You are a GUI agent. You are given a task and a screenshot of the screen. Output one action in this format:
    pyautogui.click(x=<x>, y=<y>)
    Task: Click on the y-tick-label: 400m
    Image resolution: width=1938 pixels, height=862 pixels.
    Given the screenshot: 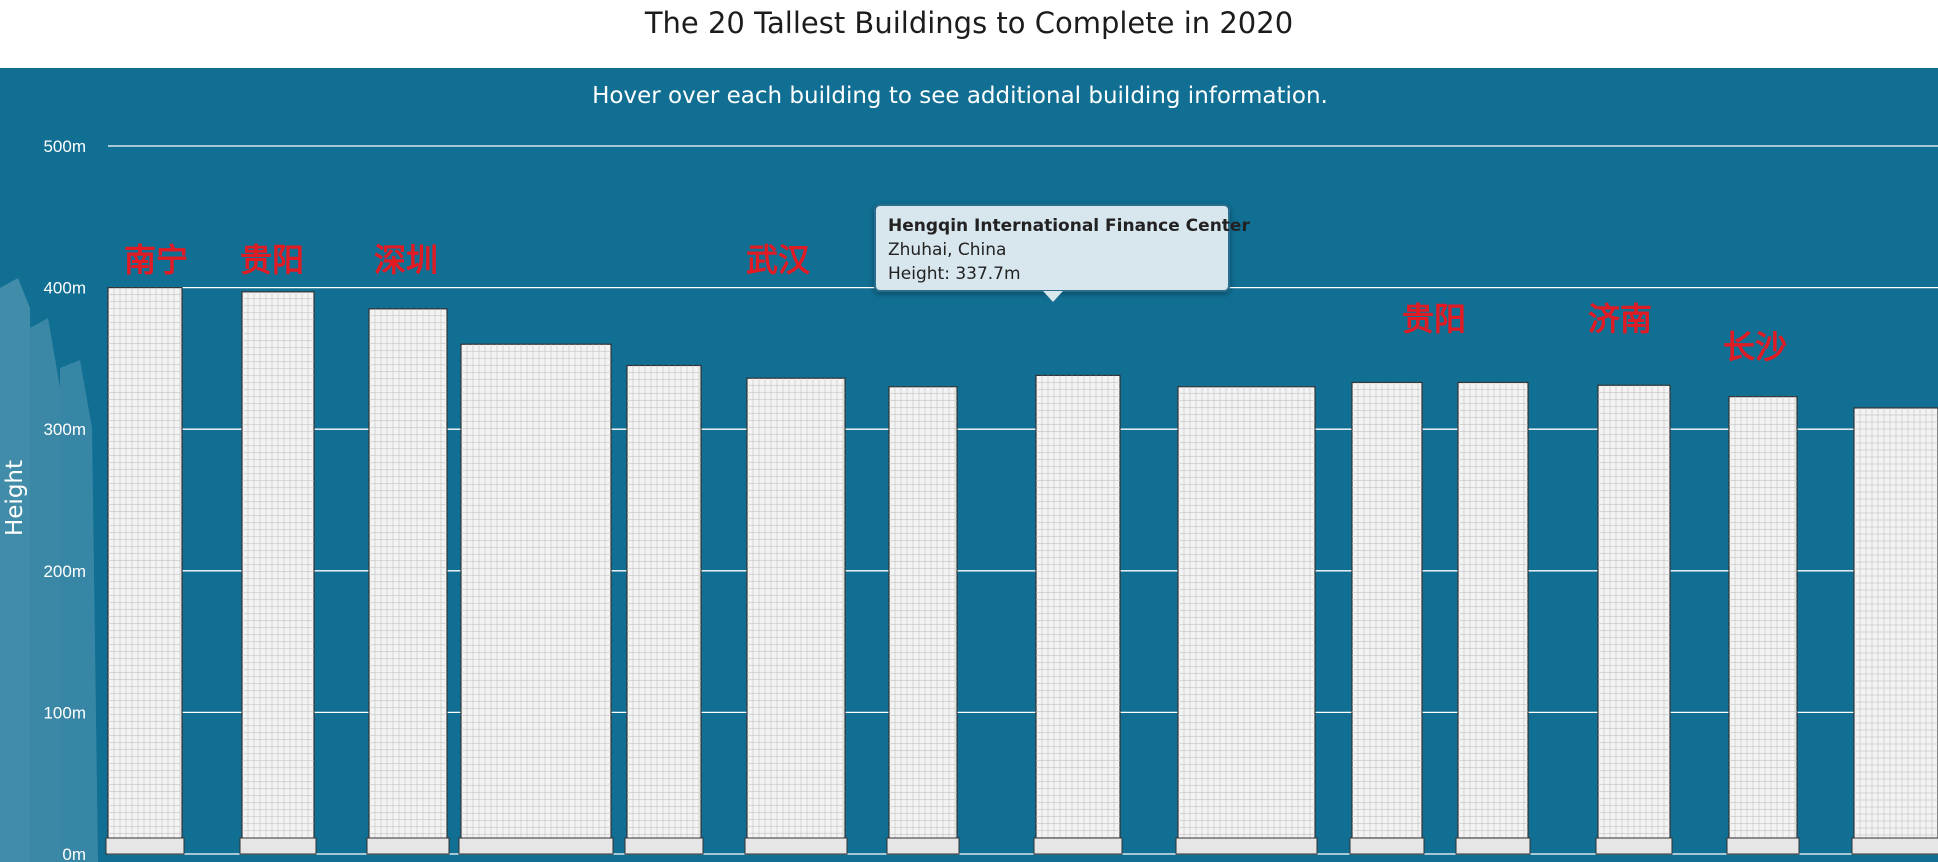 What is the action you would take?
    pyautogui.click(x=64, y=288)
    